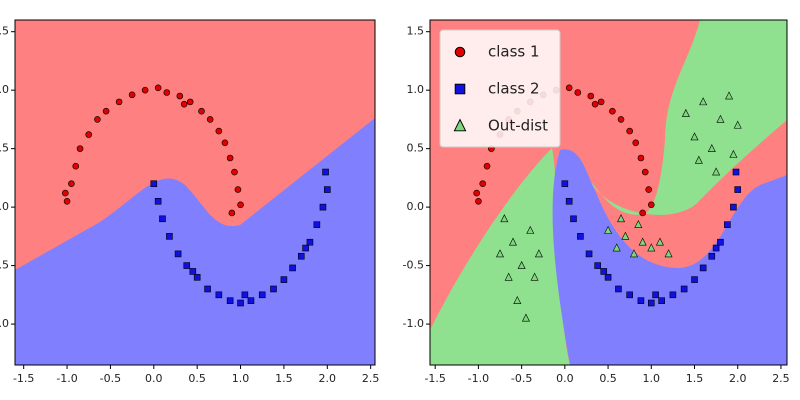  Describe the element at coordinates (416, 206) in the screenshot. I see `y-tick-label: 0.0` at that location.